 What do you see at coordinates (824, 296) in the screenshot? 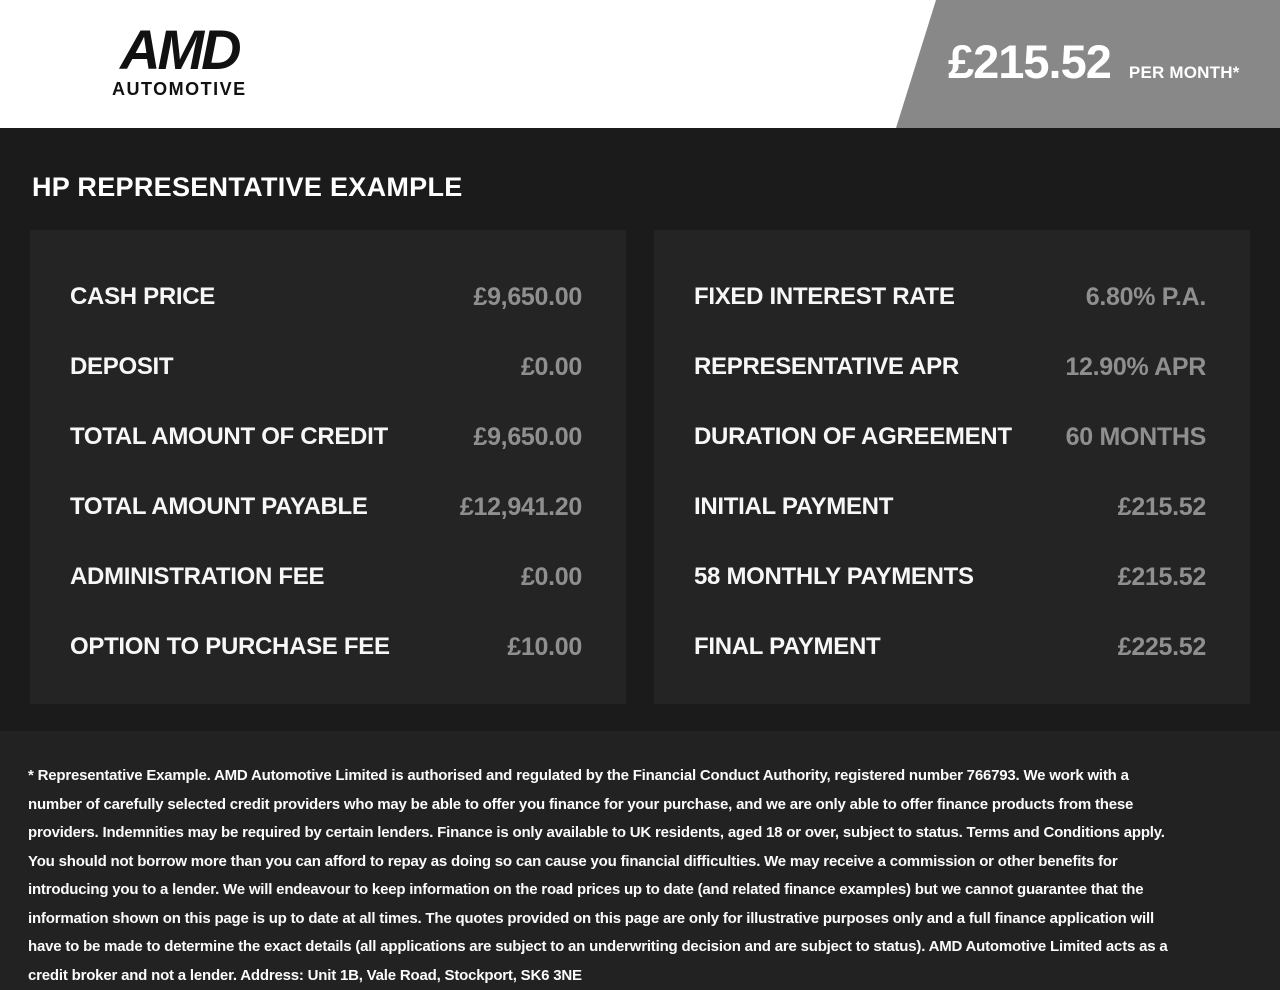
I see `row-label-interest-rate: FIXED INTEREST RATE` at bounding box center [824, 296].